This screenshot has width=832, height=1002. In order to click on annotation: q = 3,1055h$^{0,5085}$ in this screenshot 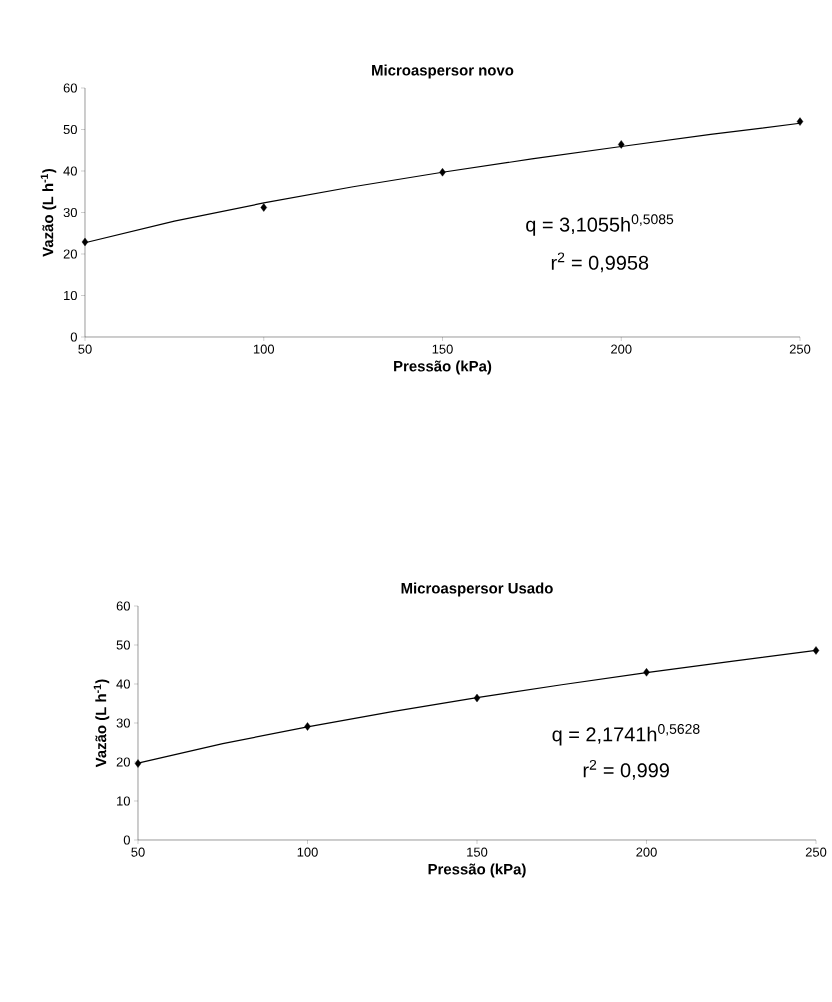, I will do `click(600, 225)`.